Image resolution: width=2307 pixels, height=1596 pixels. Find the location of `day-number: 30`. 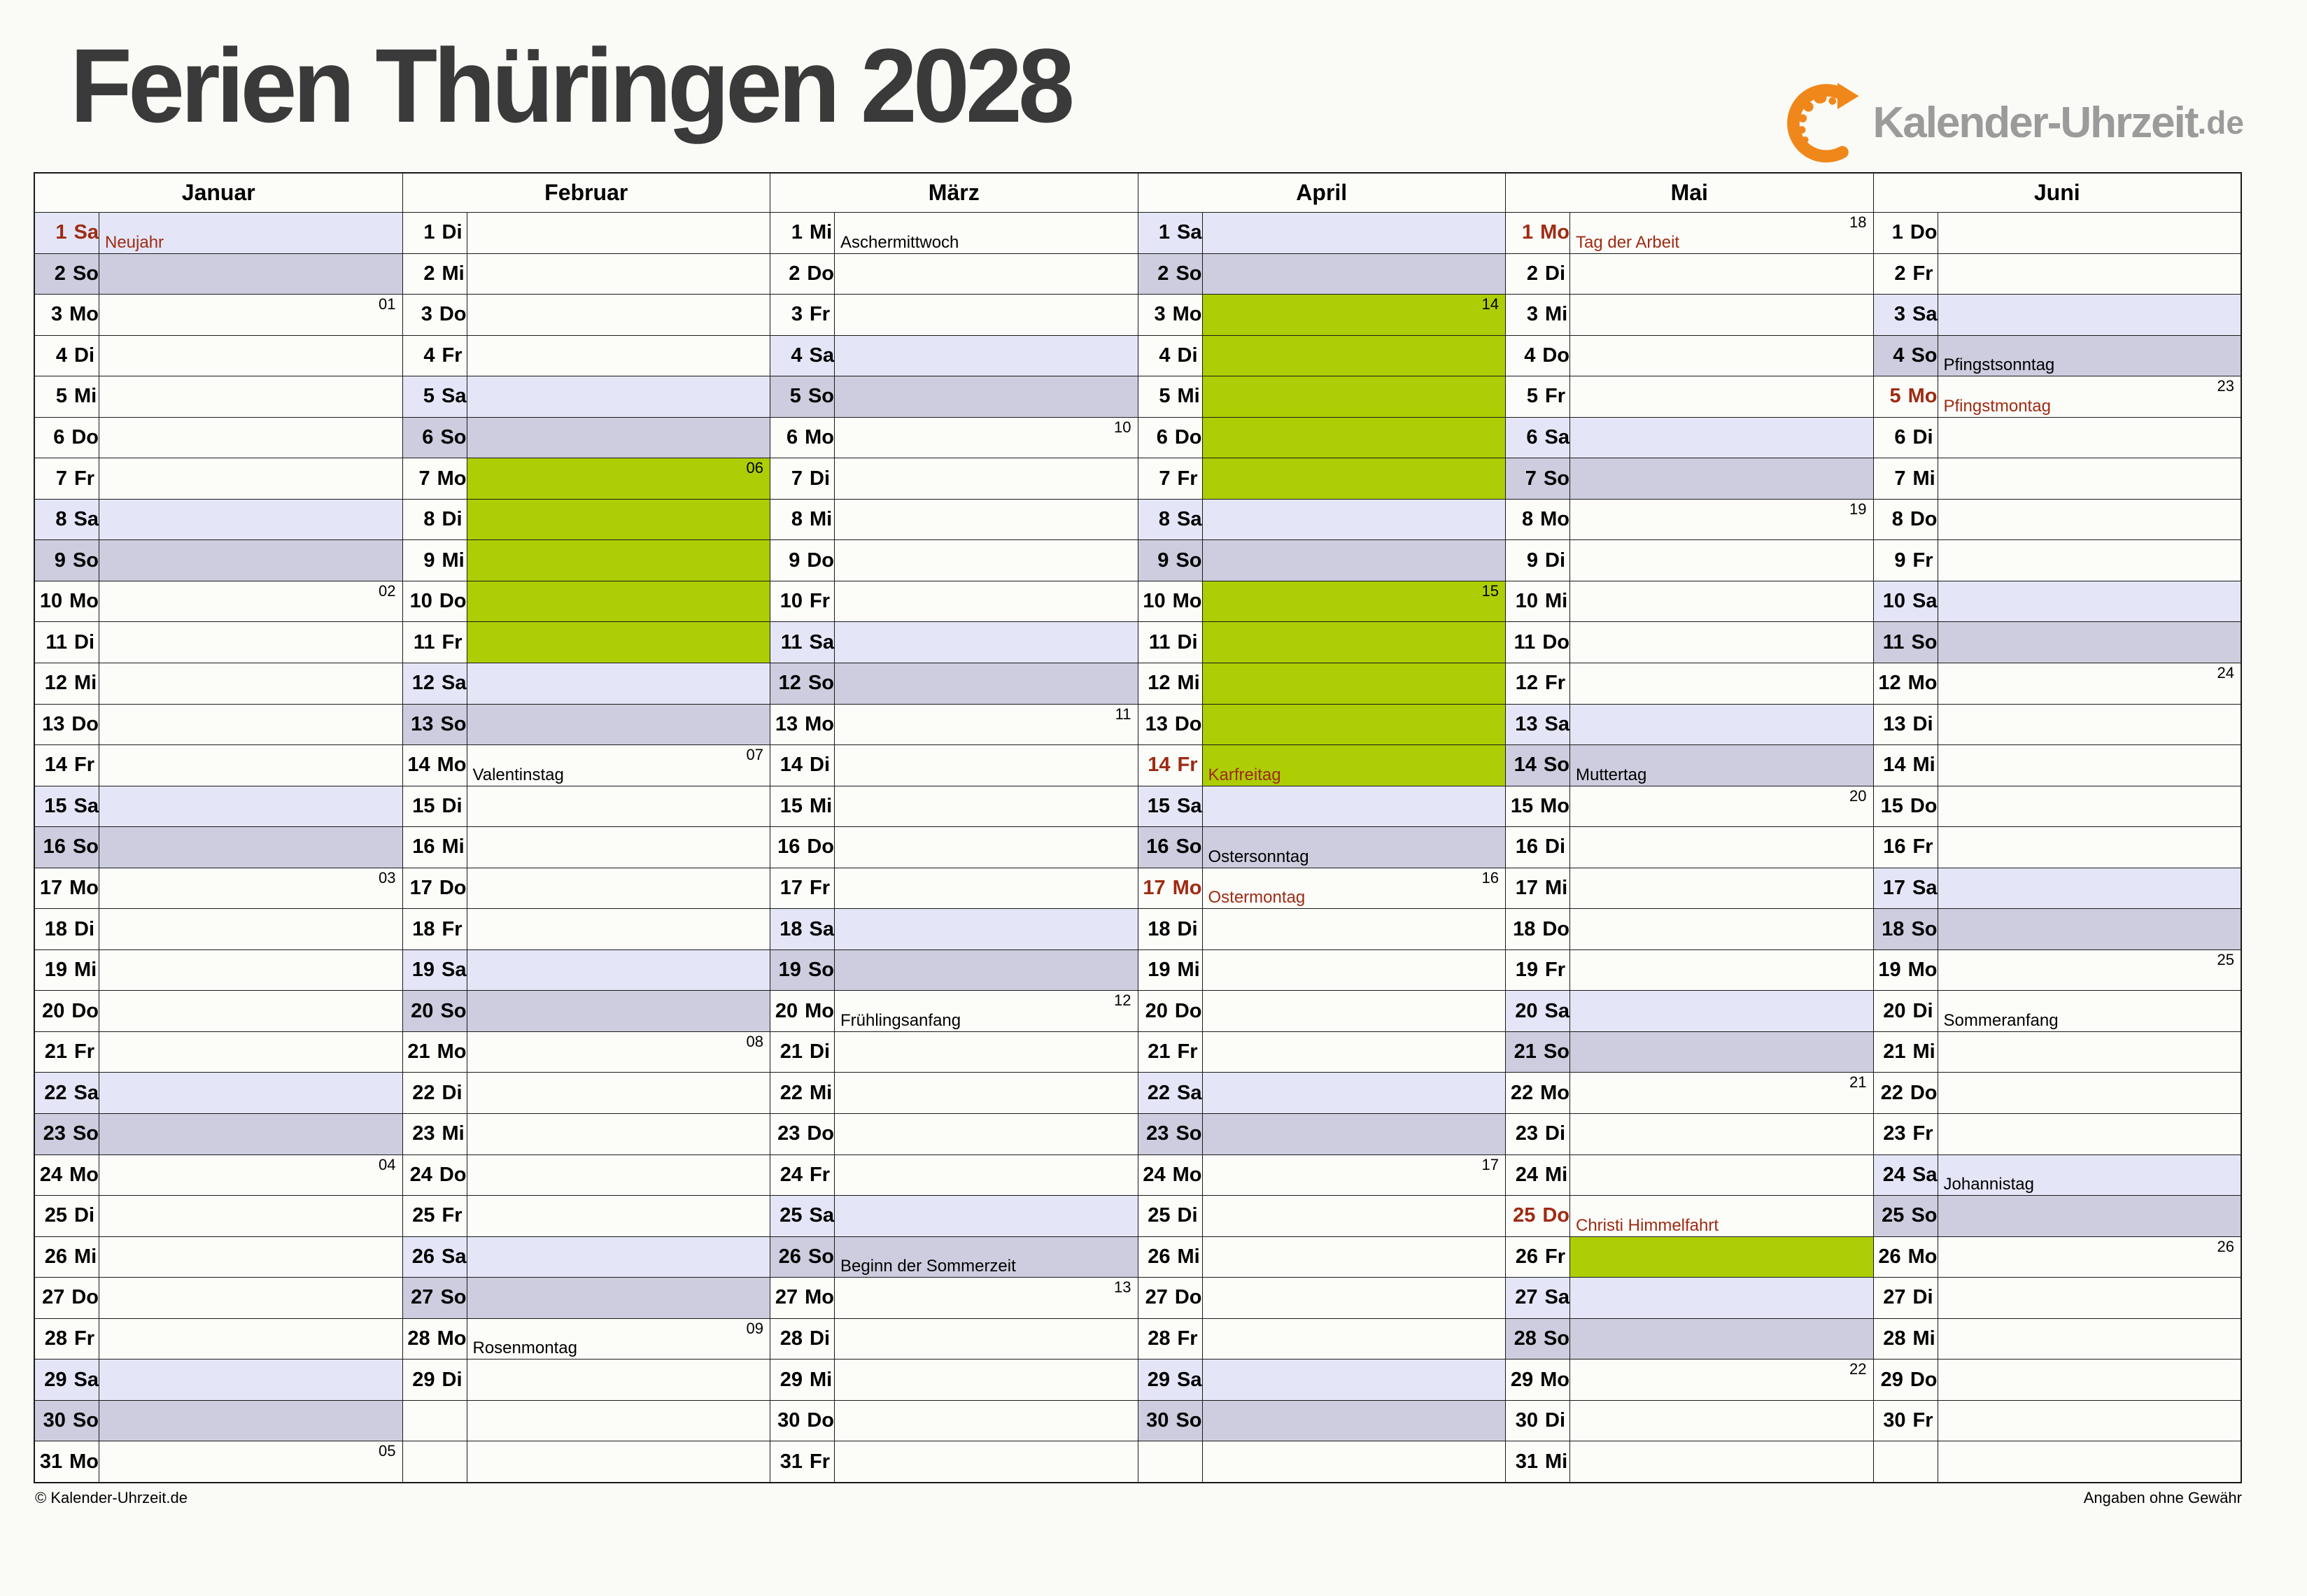

day-number: 30 is located at coordinates (788, 1420).